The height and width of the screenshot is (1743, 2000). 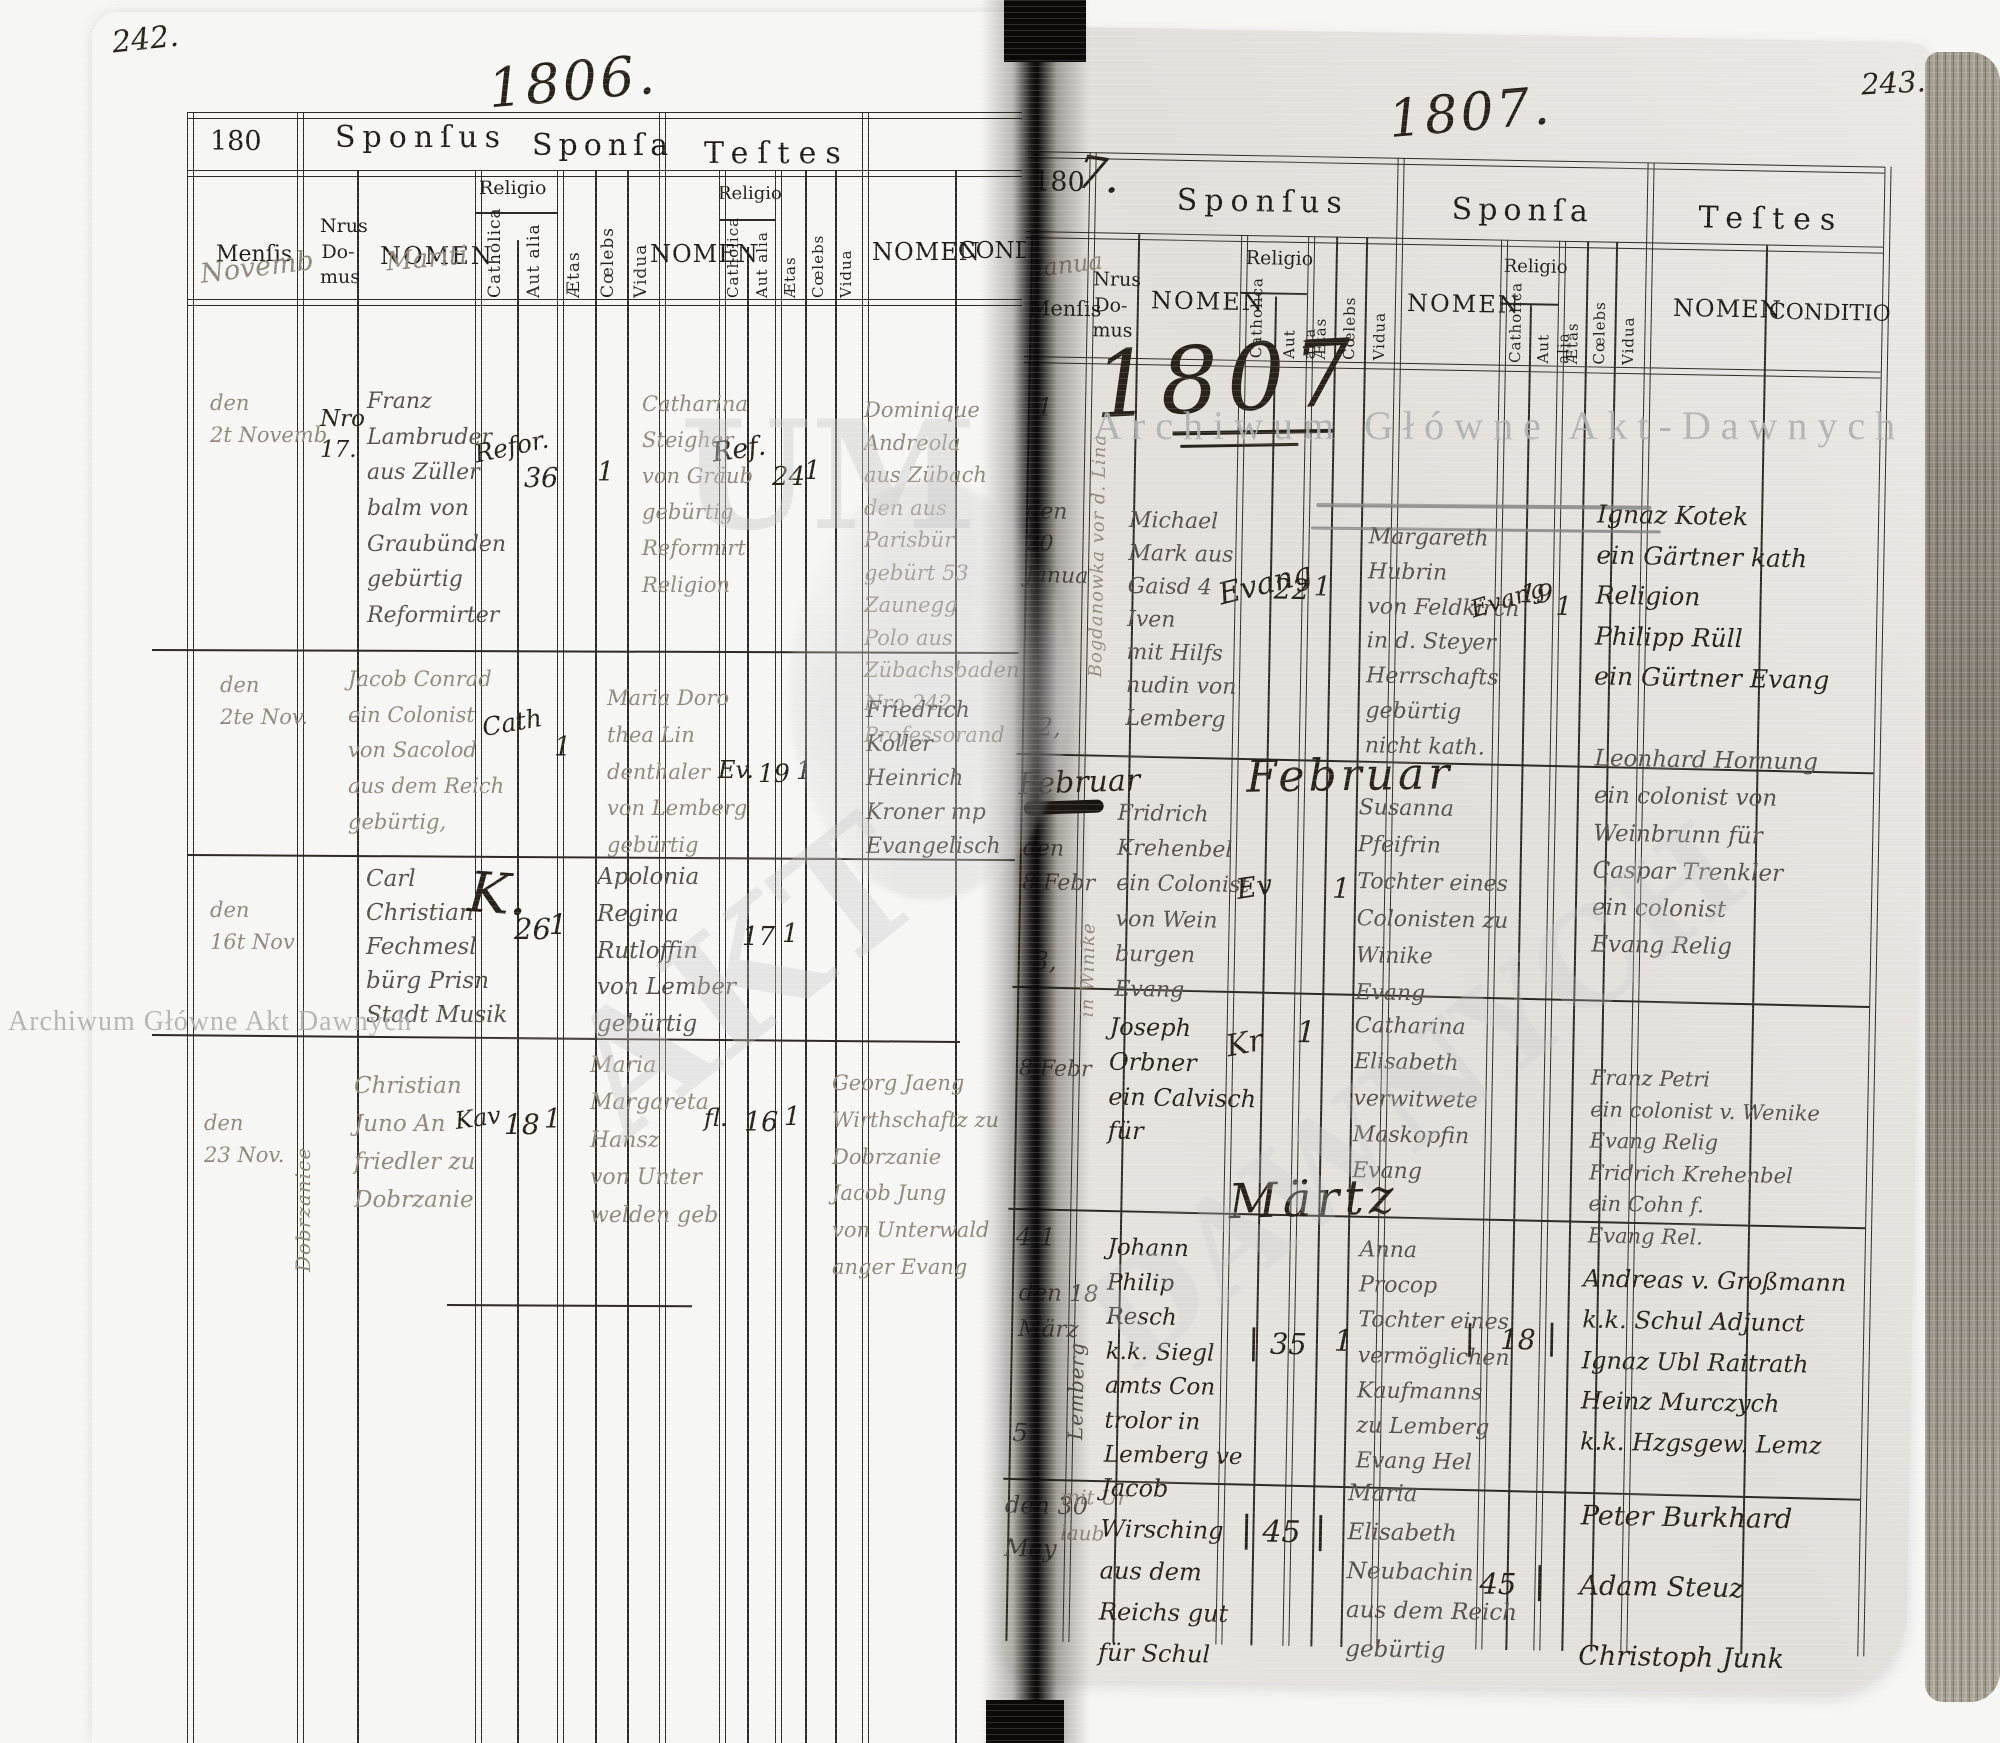 What do you see at coordinates (790, 277) in the screenshot?
I see `subheader-aetas-sponsa-left: Ætas` at bounding box center [790, 277].